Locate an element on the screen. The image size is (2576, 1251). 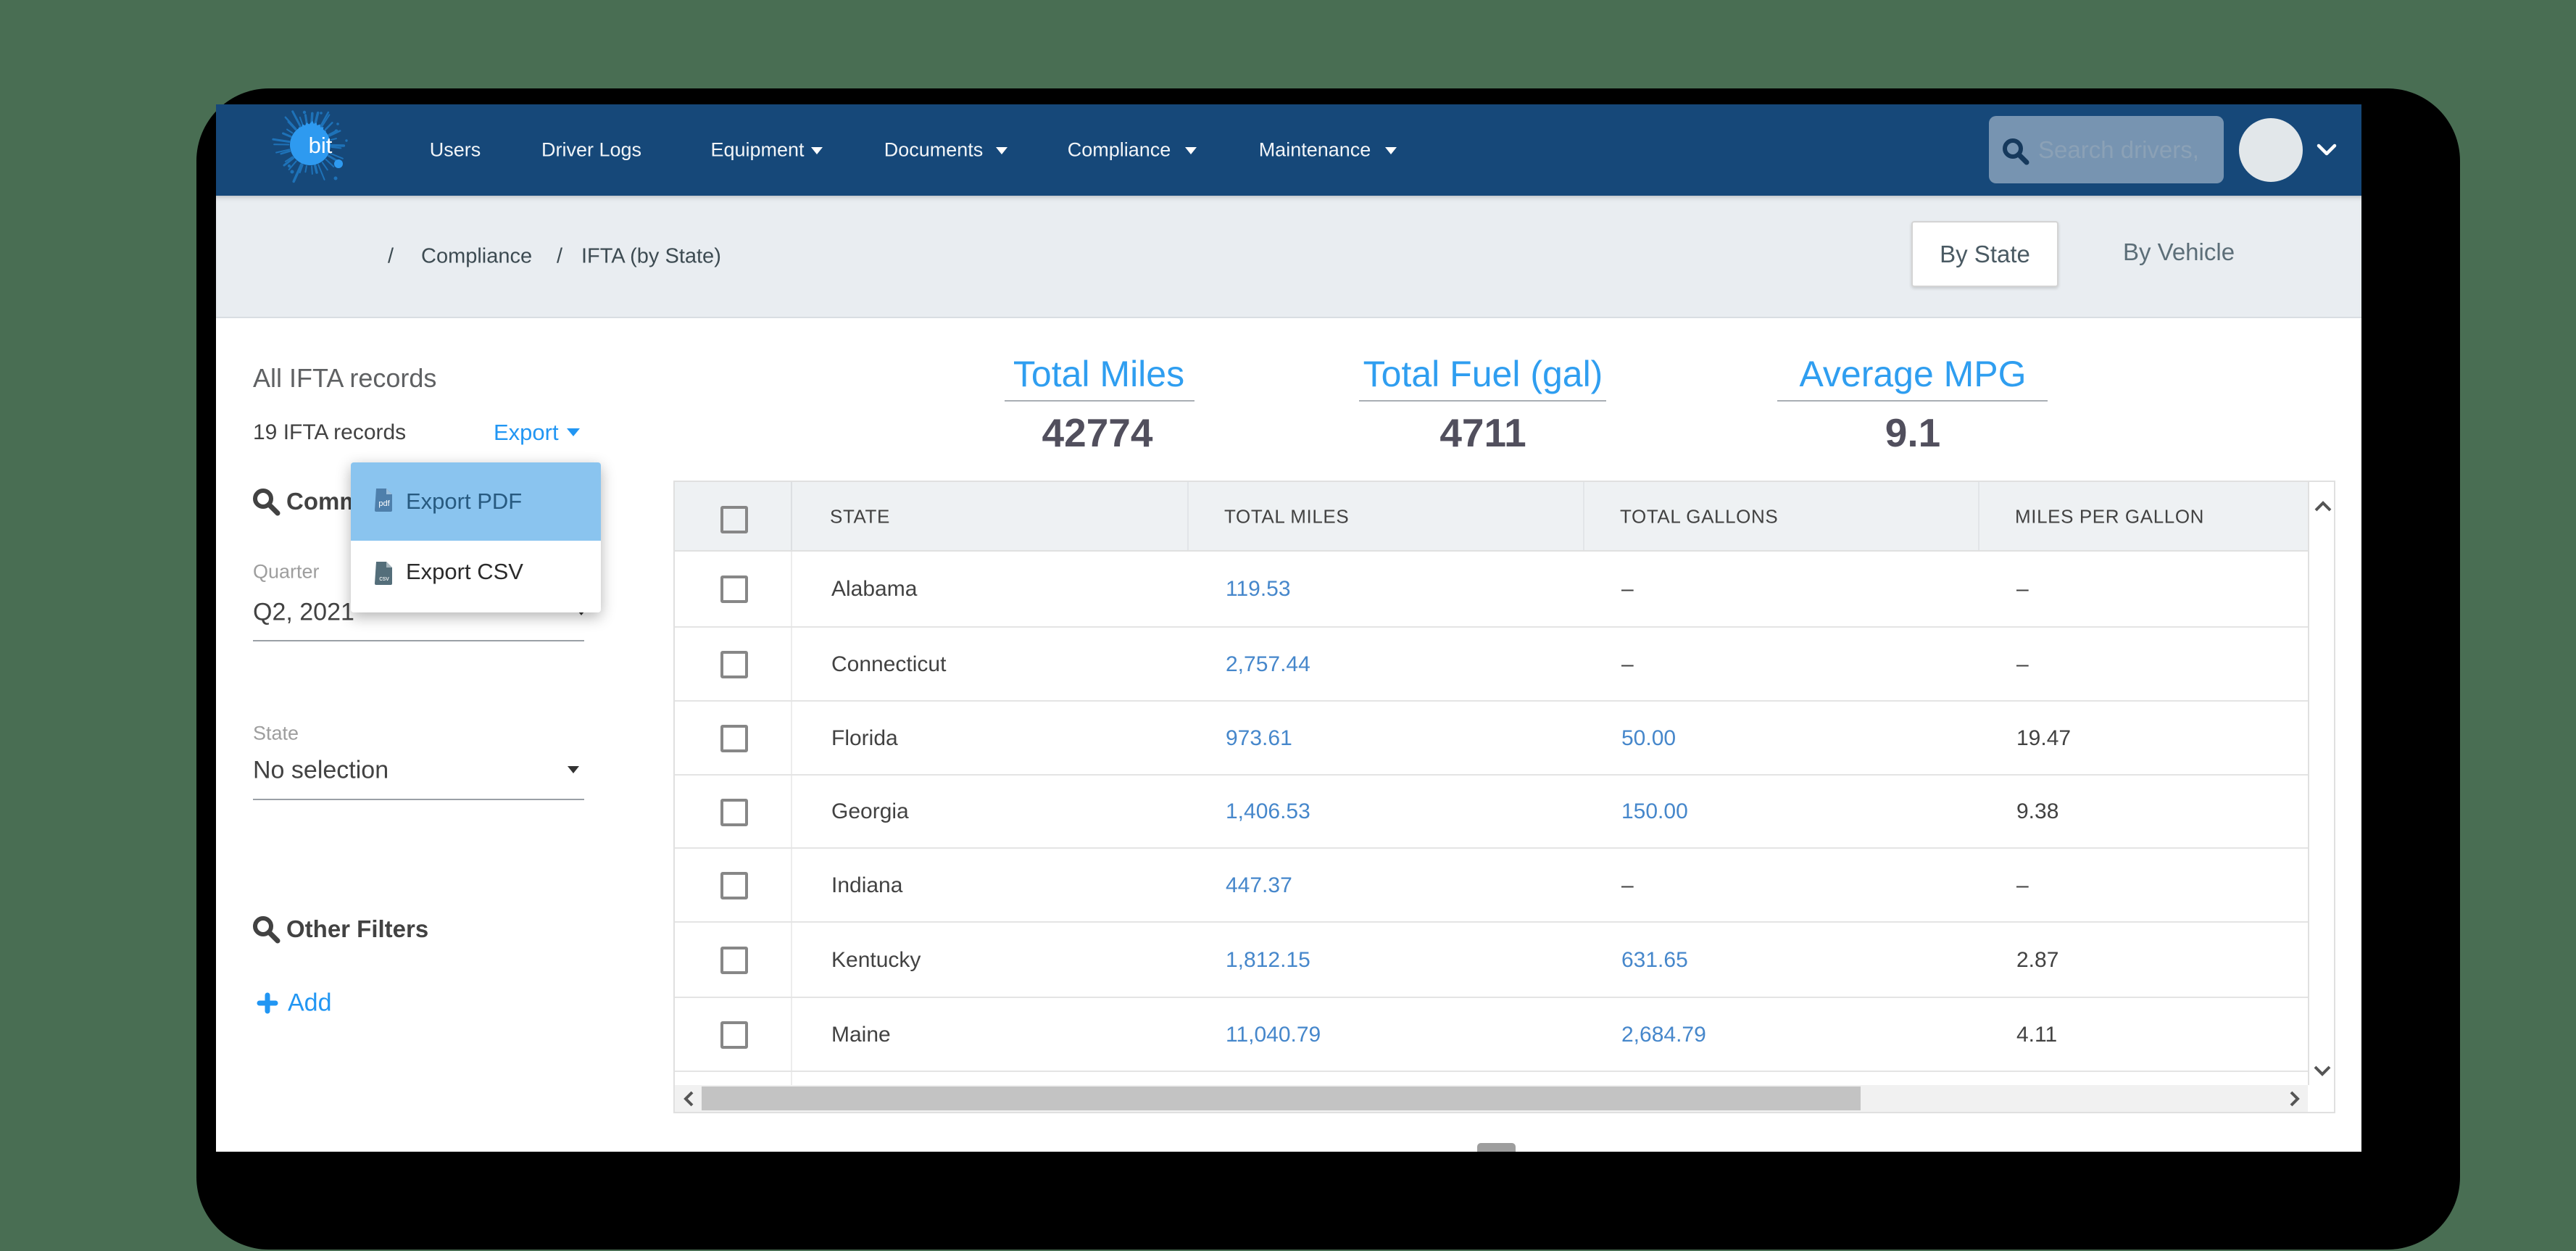
svg-text: pdf is located at coordinates (384, 503).